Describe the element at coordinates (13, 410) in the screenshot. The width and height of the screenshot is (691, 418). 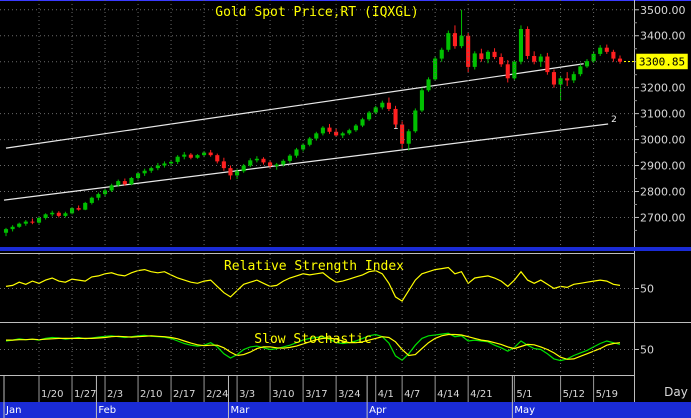
I see `x-month-label: Jan` at that location.